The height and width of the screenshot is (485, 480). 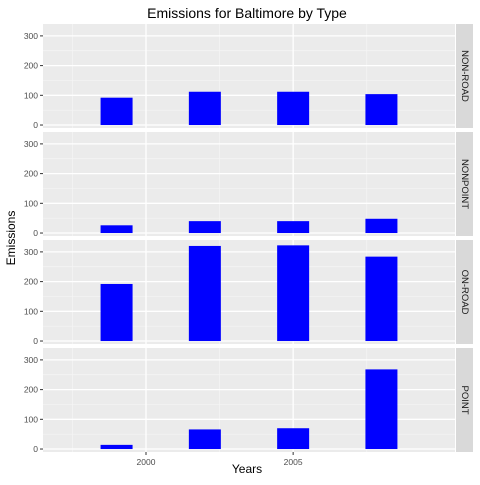 What do you see at coordinates (247, 13) in the screenshot?
I see `chart-title: Emissions for Baltimore by Type` at bounding box center [247, 13].